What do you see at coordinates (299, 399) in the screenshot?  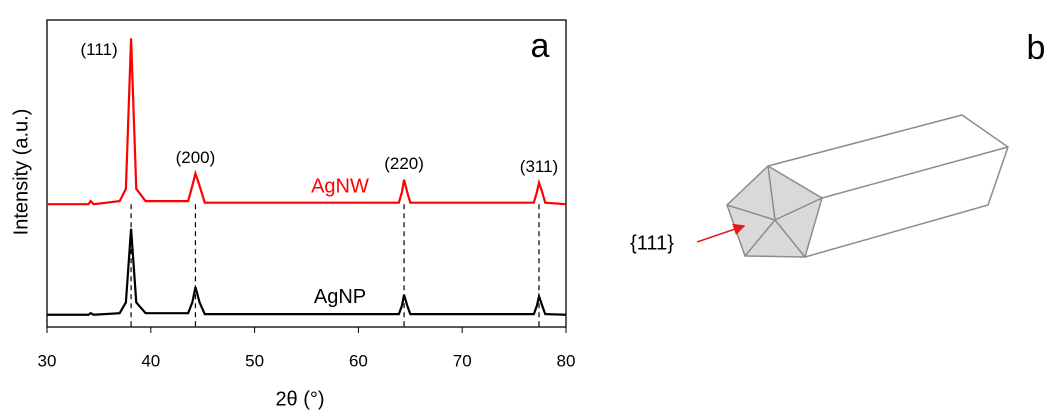 I see `x-axis-label: 2θ (°)` at bounding box center [299, 399].